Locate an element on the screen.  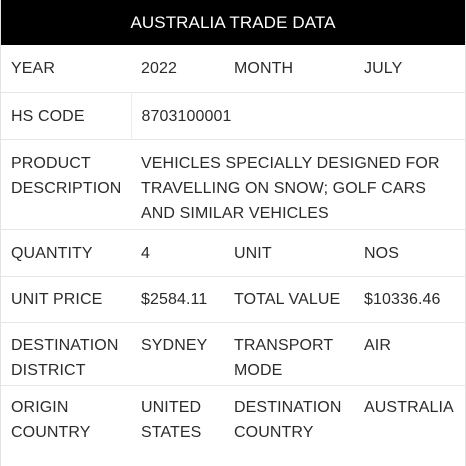
destination-country-value: AUSTRALIA is located at coordinates (409, 407).